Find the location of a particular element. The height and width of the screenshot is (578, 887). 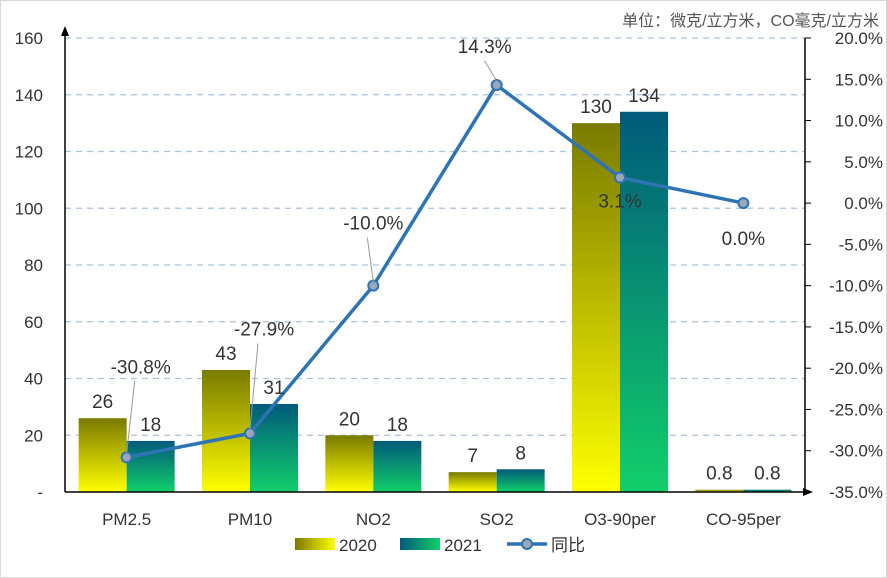

bar-2021-SO2 is located at coordinates (520, 480).